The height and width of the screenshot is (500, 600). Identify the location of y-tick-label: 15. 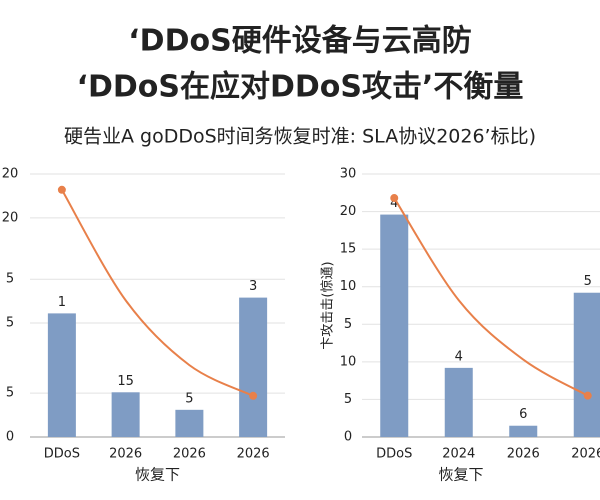
(348, 249).